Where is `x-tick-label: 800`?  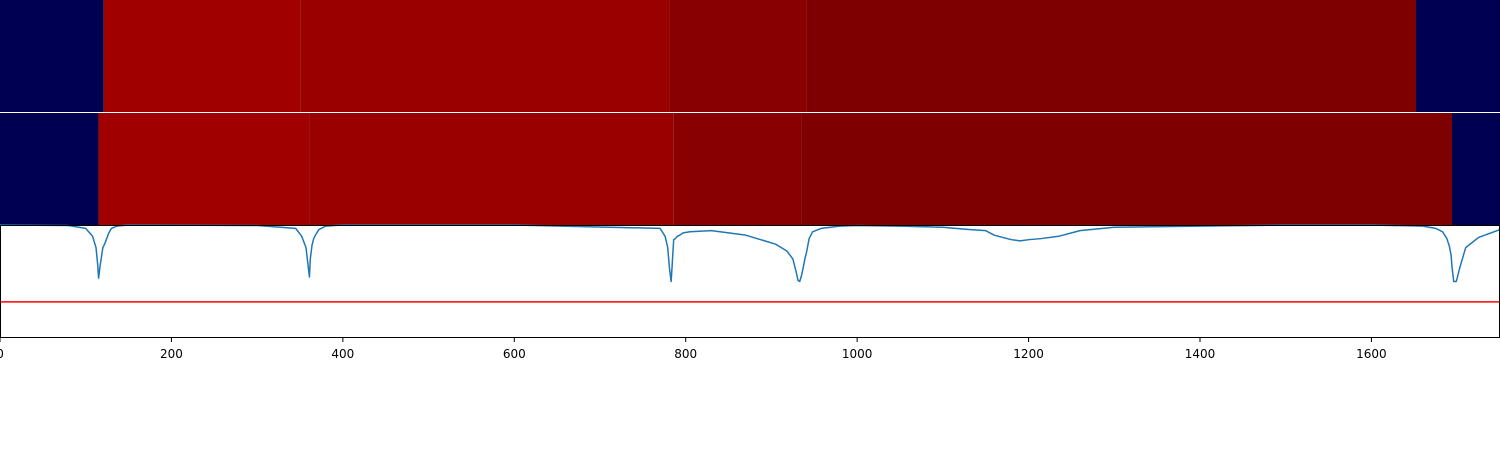
x-tick-label: 800 is located at coordinates (685, 354).